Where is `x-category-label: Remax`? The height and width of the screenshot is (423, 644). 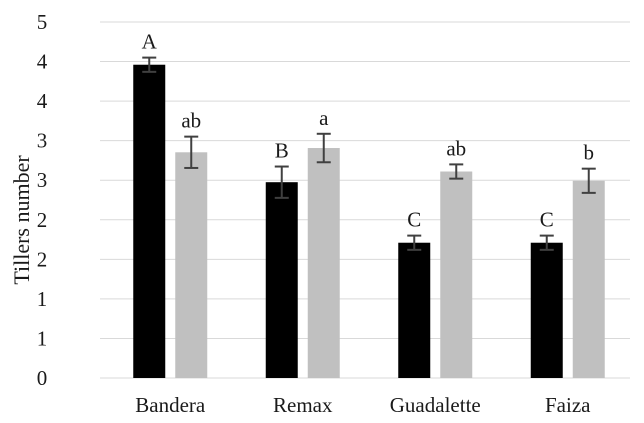 x-category-label: Remax is located at coordinates (303, 405).